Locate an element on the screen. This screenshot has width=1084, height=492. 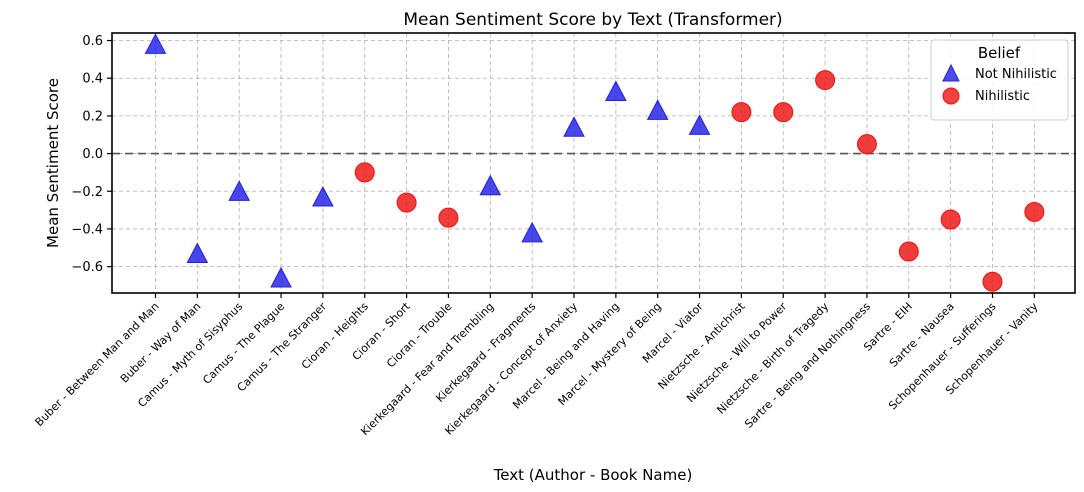
legend-box is located at coordinates (999, 80).